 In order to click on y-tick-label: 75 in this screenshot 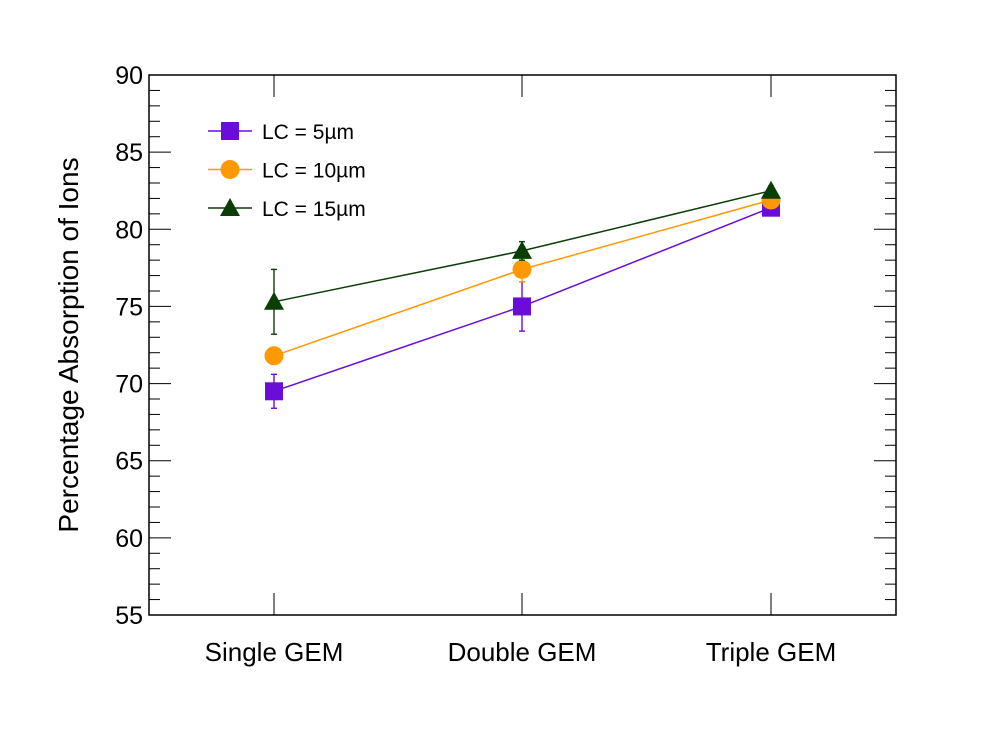, I will do `click(129, 307)`.